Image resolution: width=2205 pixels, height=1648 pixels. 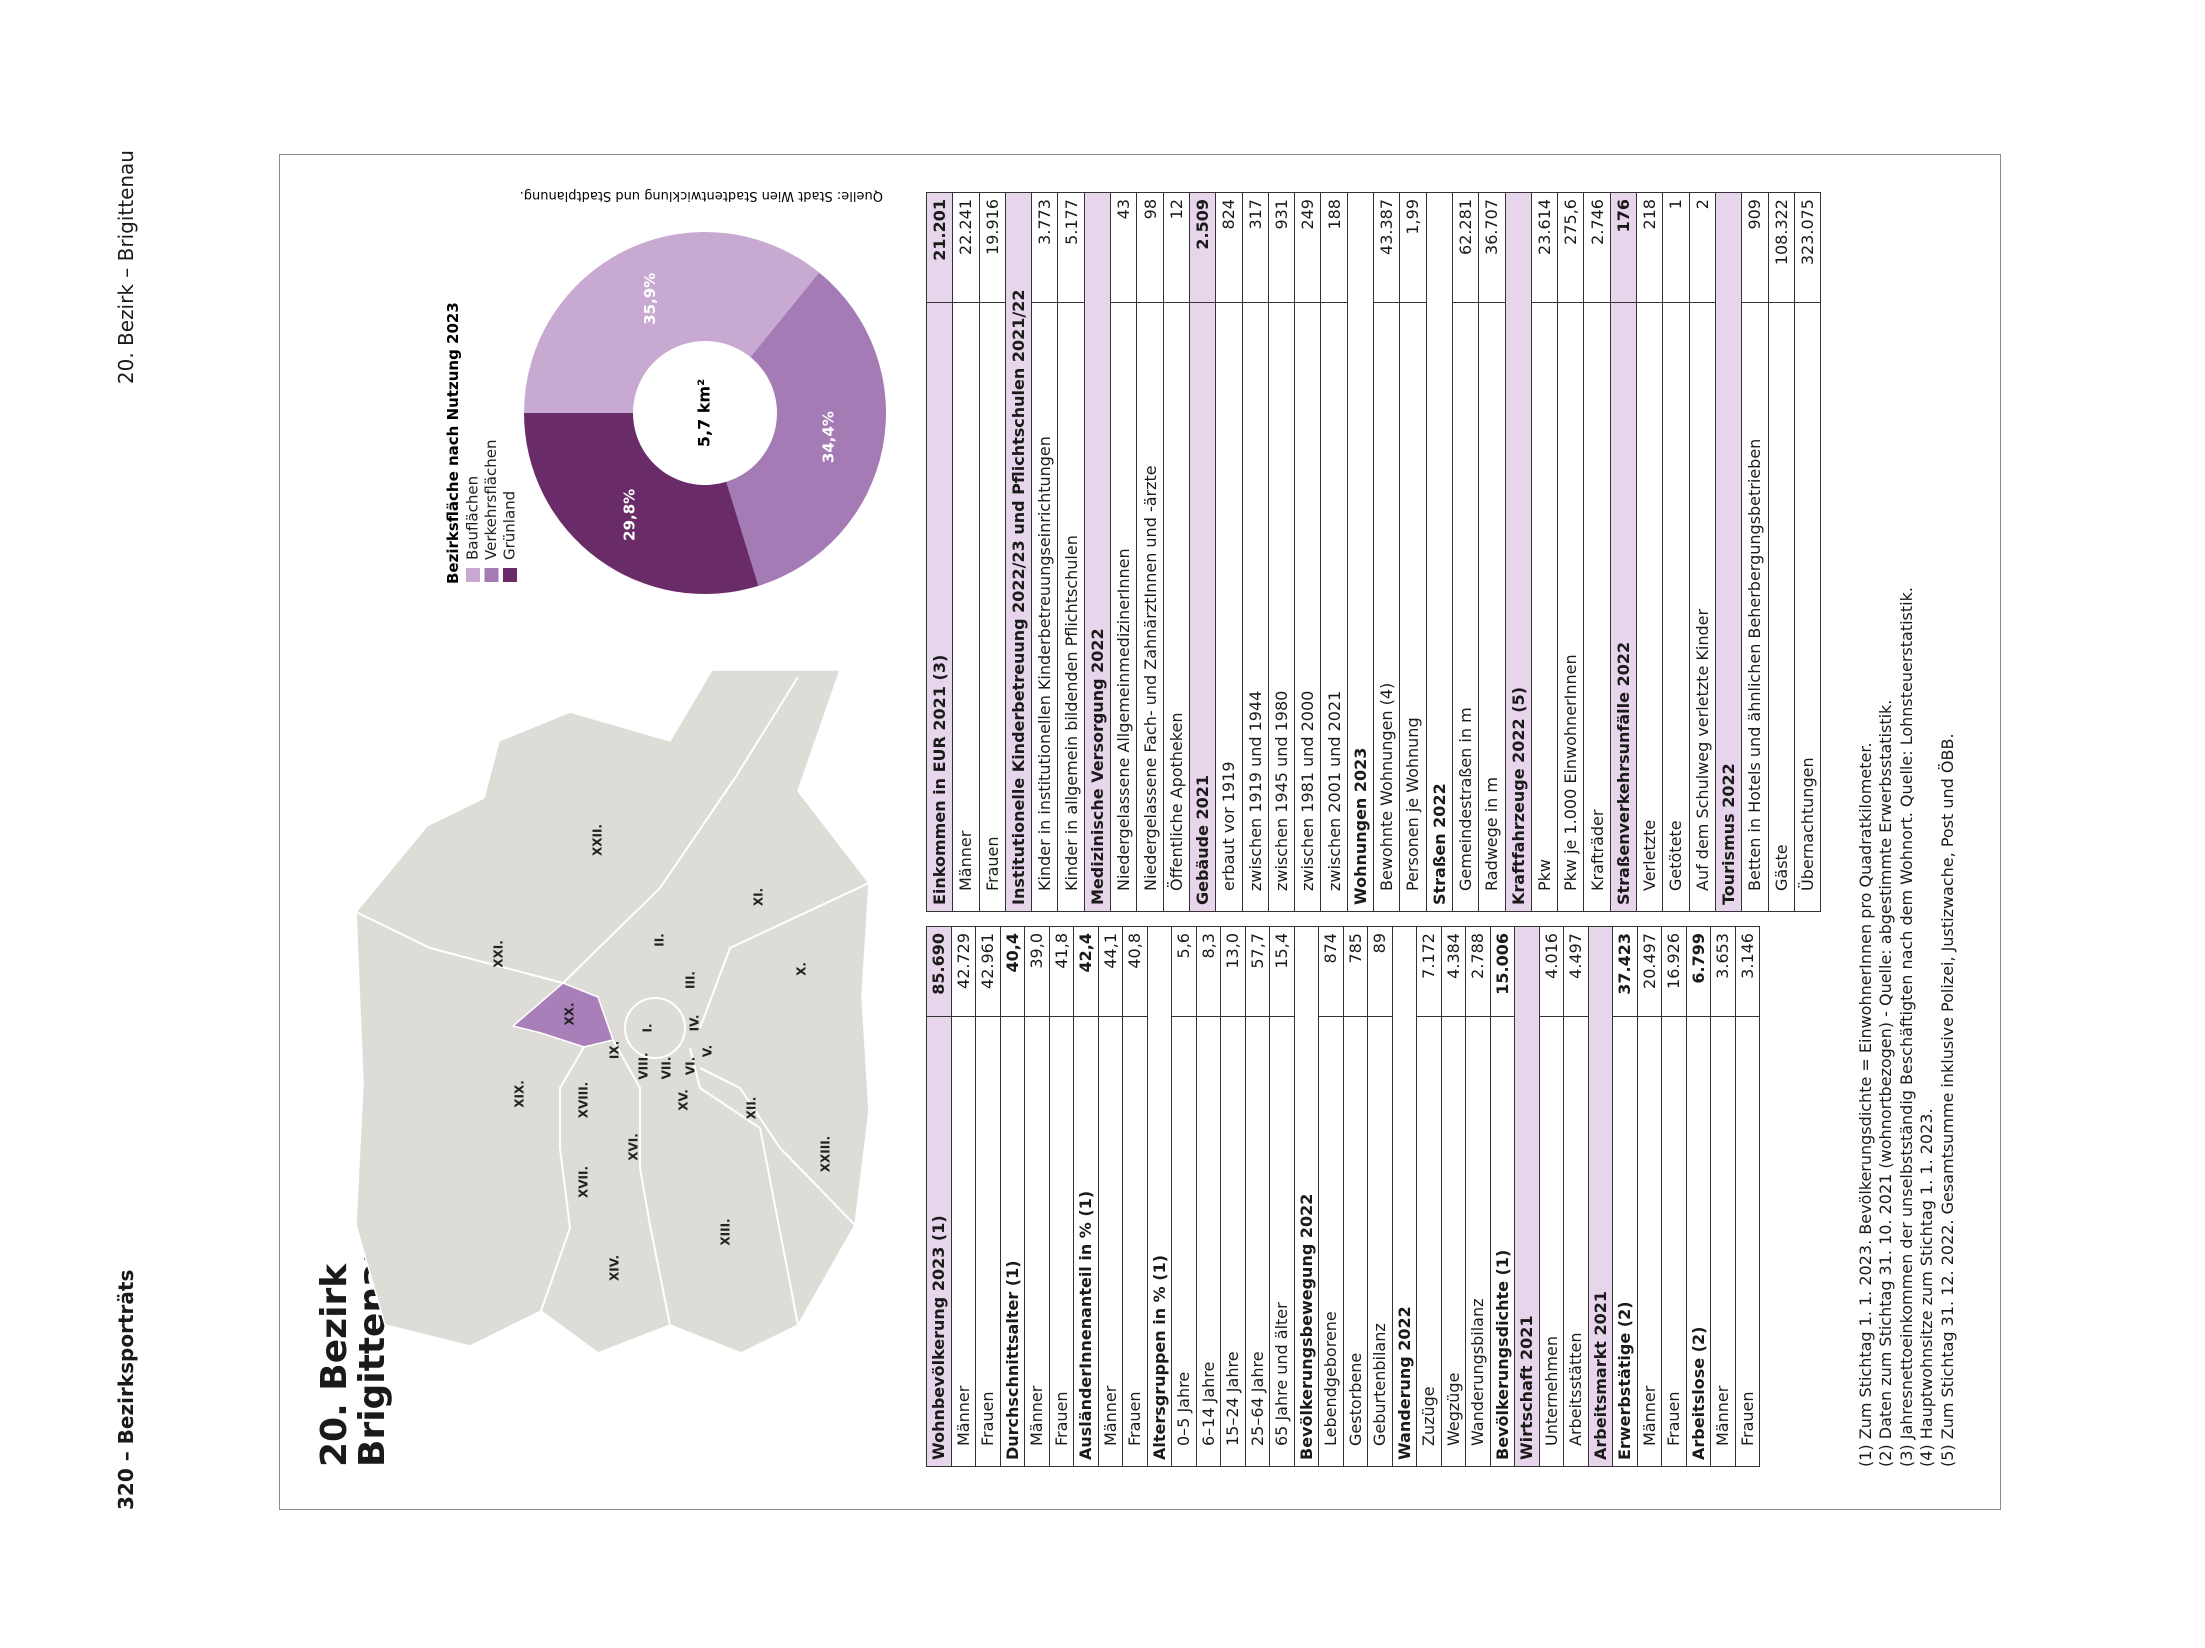 What do you see at coordinates (1597, 607) in the screenshot?
I see `row-label: Krafträder` at bounding box center [1597, 607].